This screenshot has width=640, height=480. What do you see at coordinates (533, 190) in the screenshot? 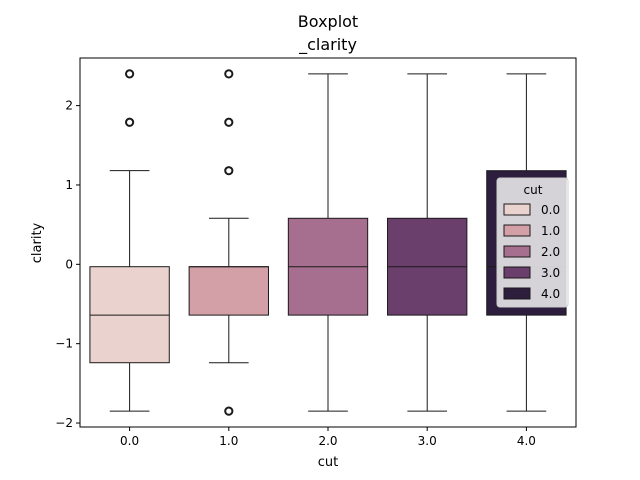
I see `legend-title: cut` at bounding box center [533, 190].